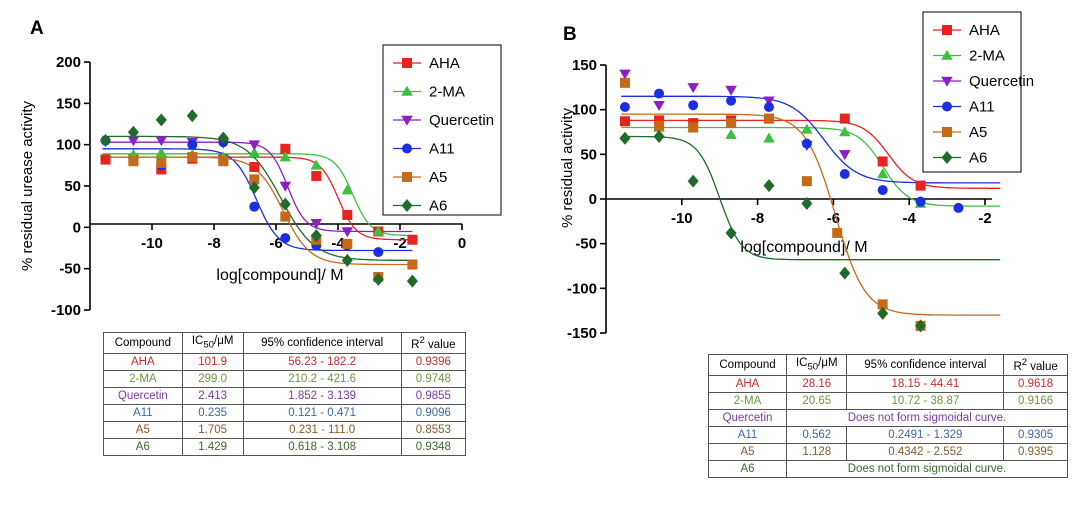 The height and width of the screenshot is (510, 1080). Describe the element at coordinates (747, 400) in the screenshot. I see `cell-compound: 2-MA` at that location.